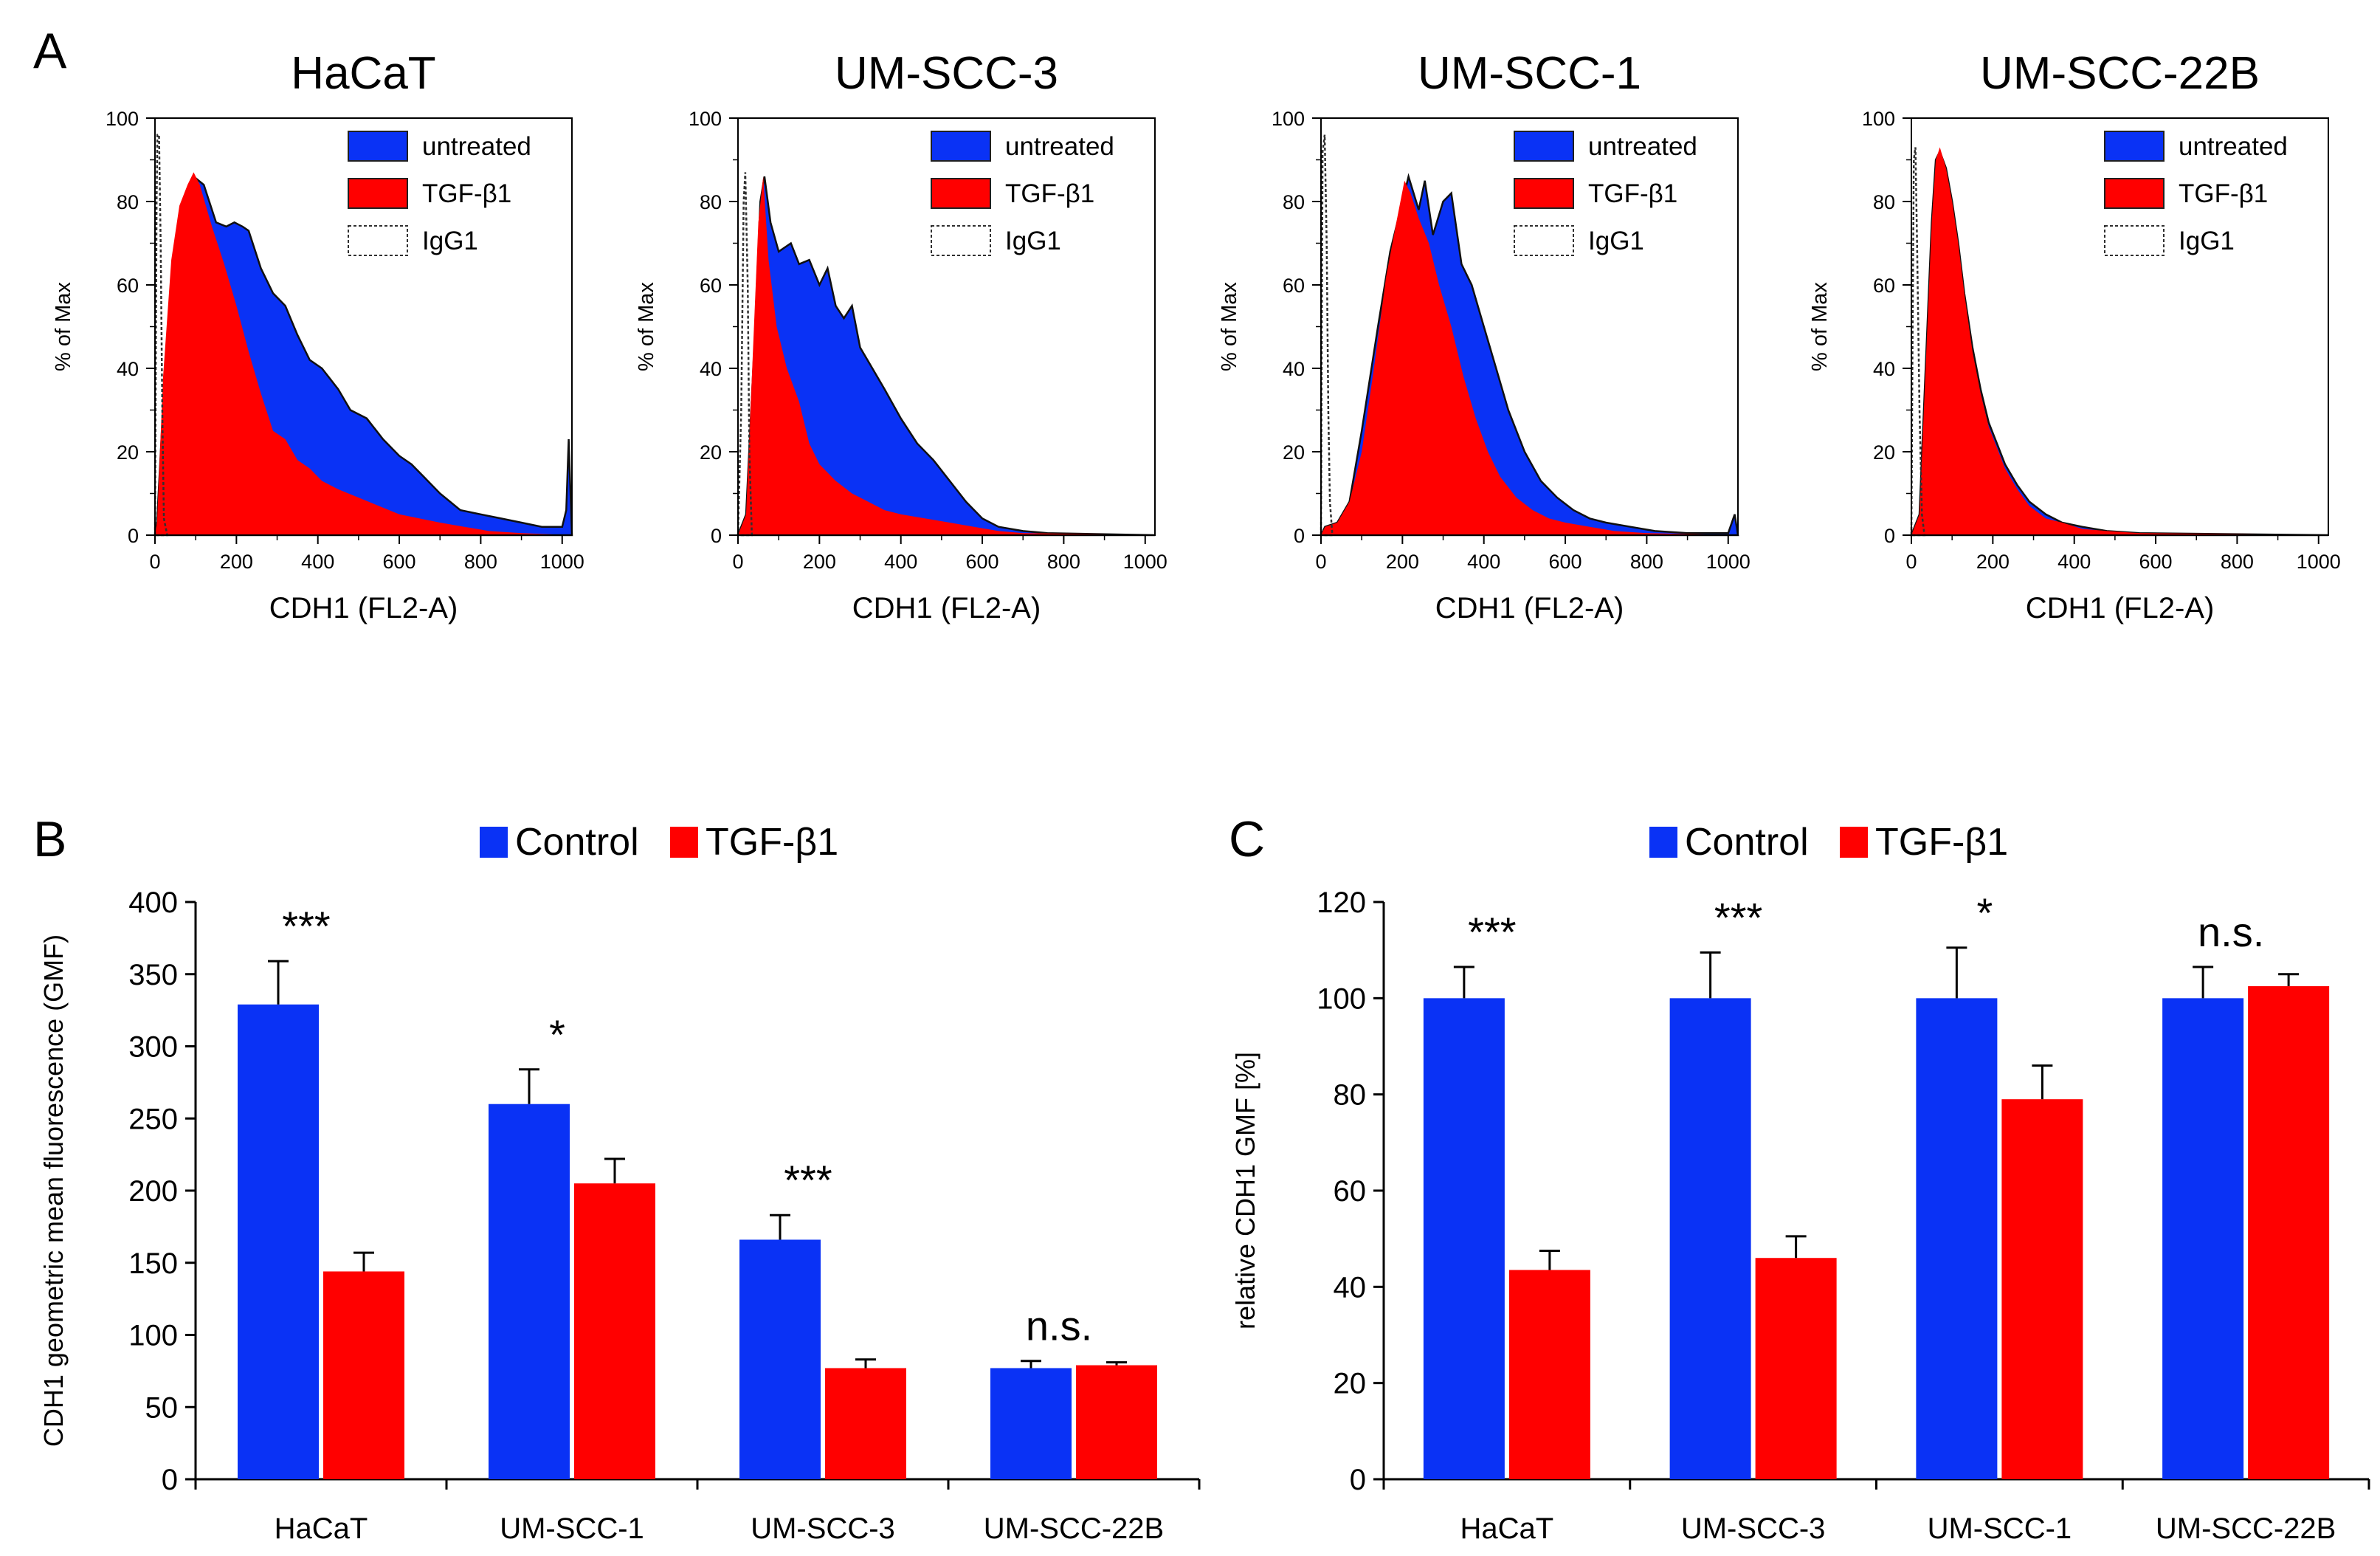  I want to click on y-tick-label: 150, so click(153, 1263).